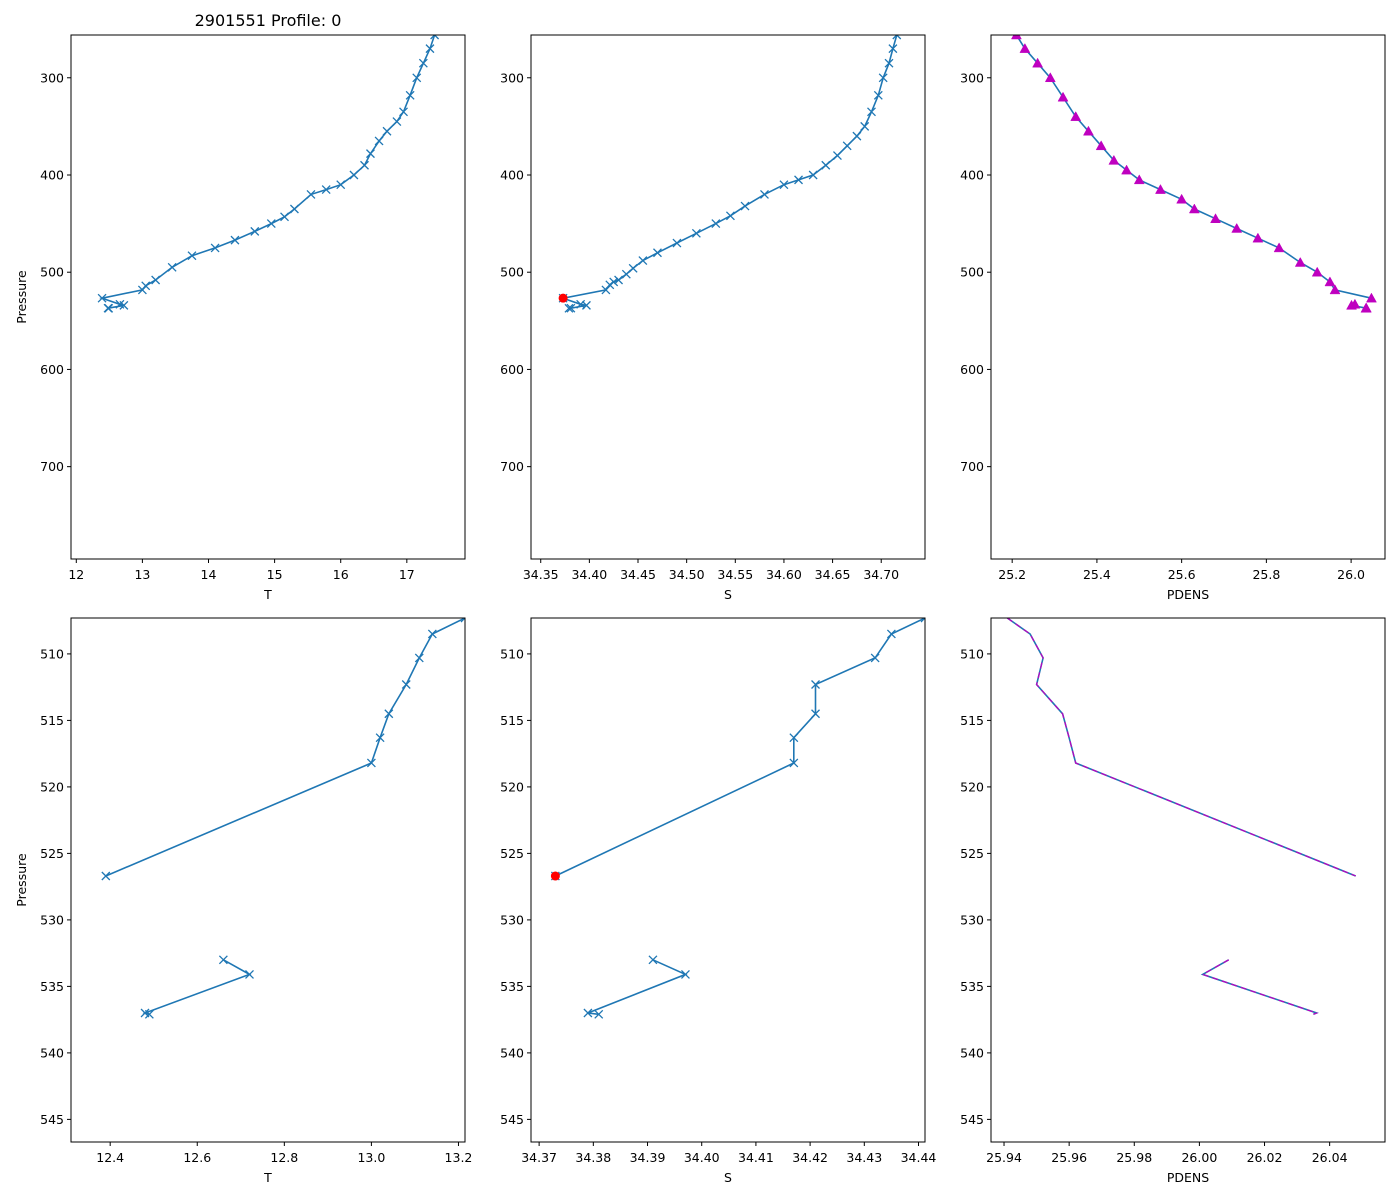  Describe the element at coordinates (1330, 1157) in the screenshot. I see `x-tick-label: 26.04` at that location.